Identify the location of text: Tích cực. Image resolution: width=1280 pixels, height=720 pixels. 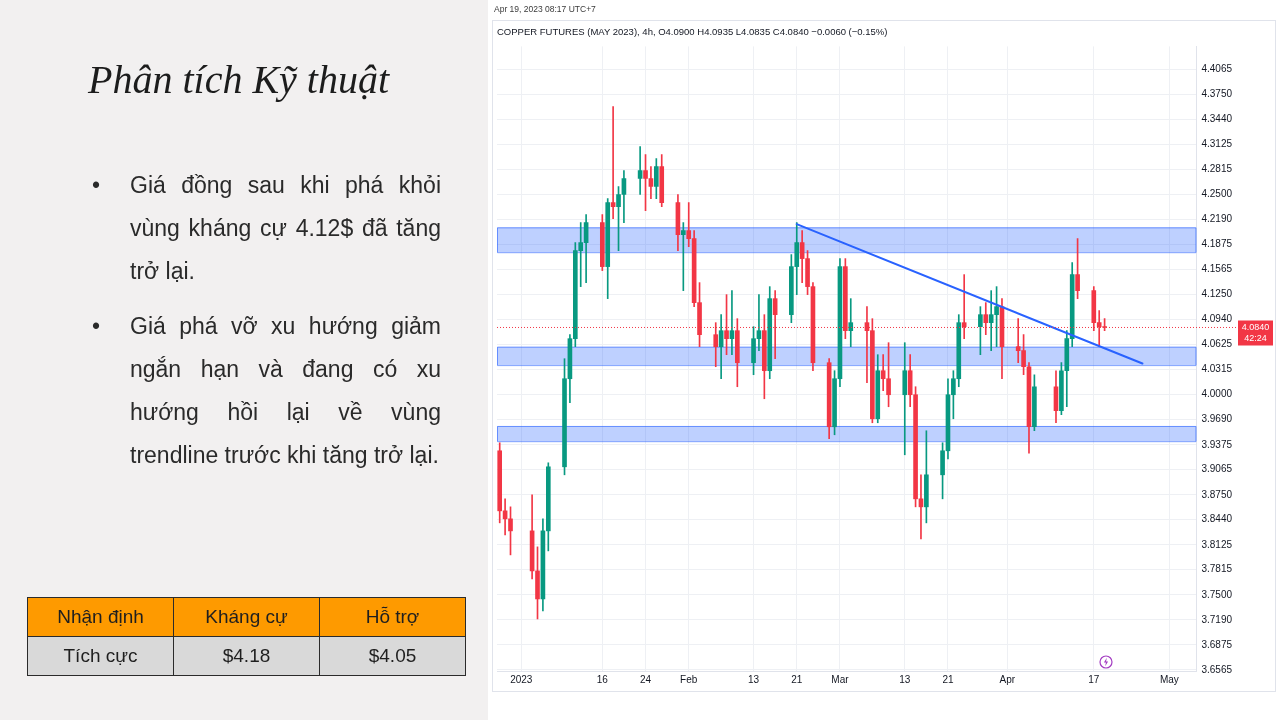
(100, 656).